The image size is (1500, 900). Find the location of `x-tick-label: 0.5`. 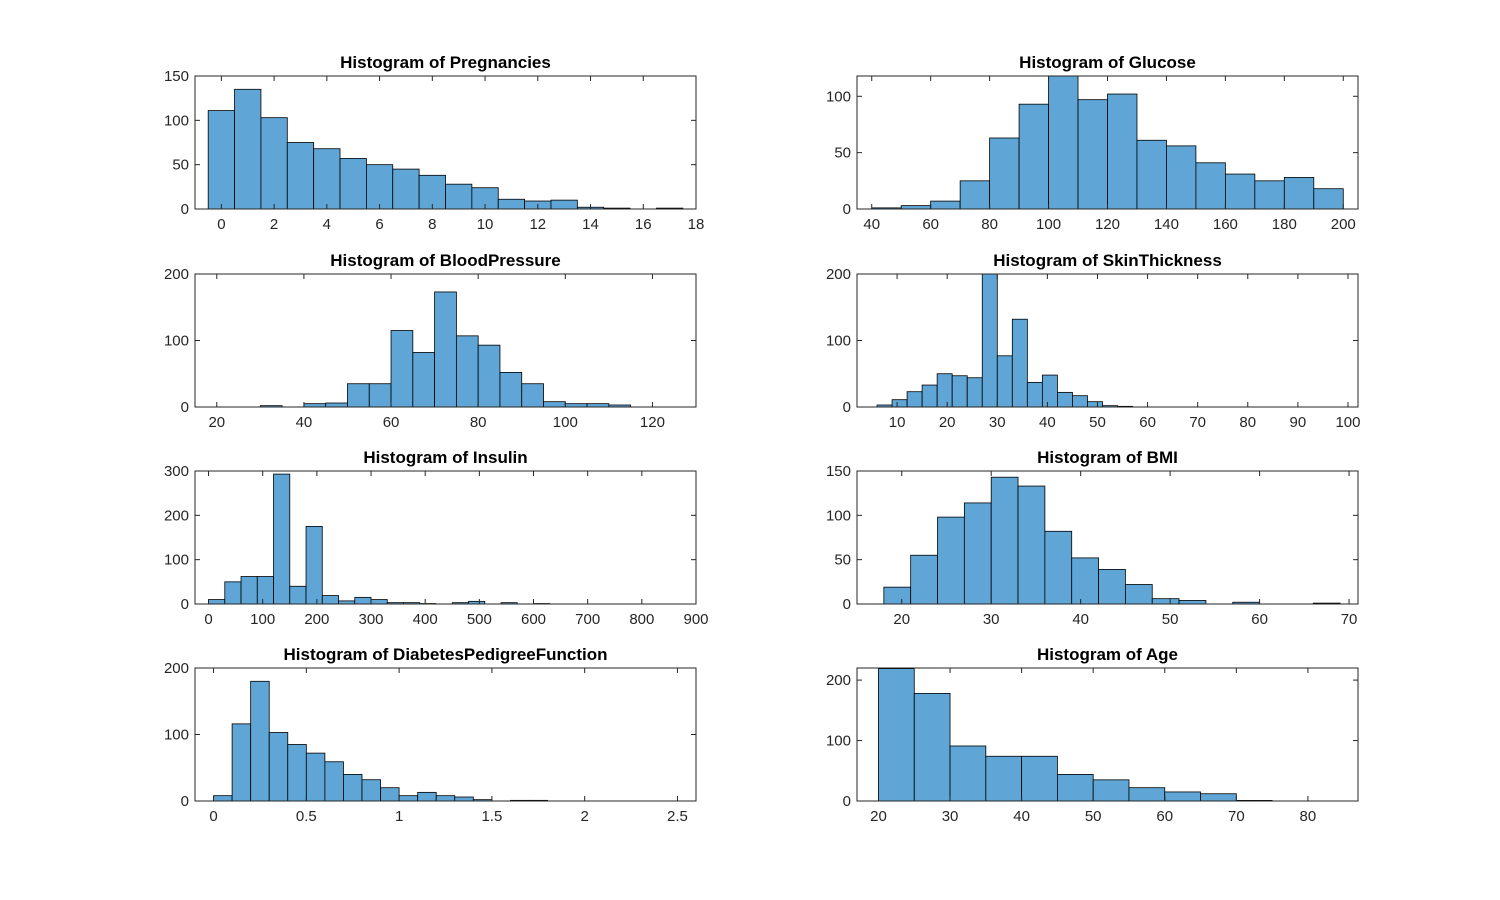

x-tick-label: 0.5 is located at coordinates (306, 816).